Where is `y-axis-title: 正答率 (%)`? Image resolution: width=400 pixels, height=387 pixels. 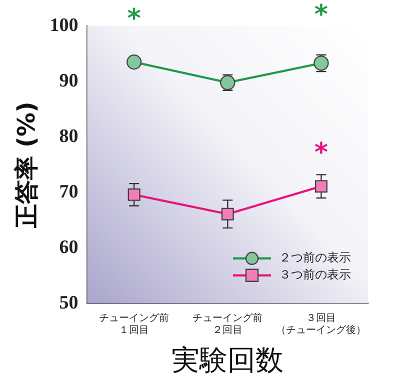 y-axis-title: 正答率 (%) is located at coordinates (26, 165).